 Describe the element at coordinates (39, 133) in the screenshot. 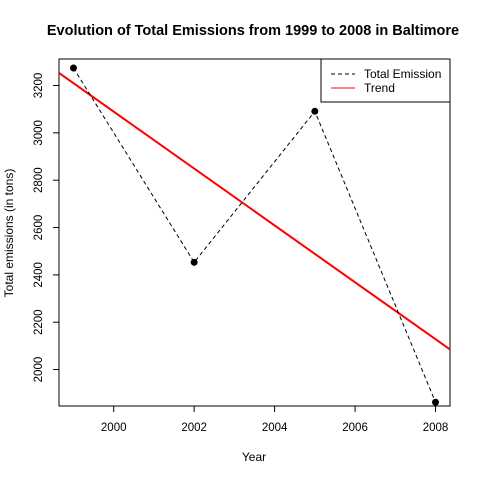

I see `y-tick-label: 3000` at that location.